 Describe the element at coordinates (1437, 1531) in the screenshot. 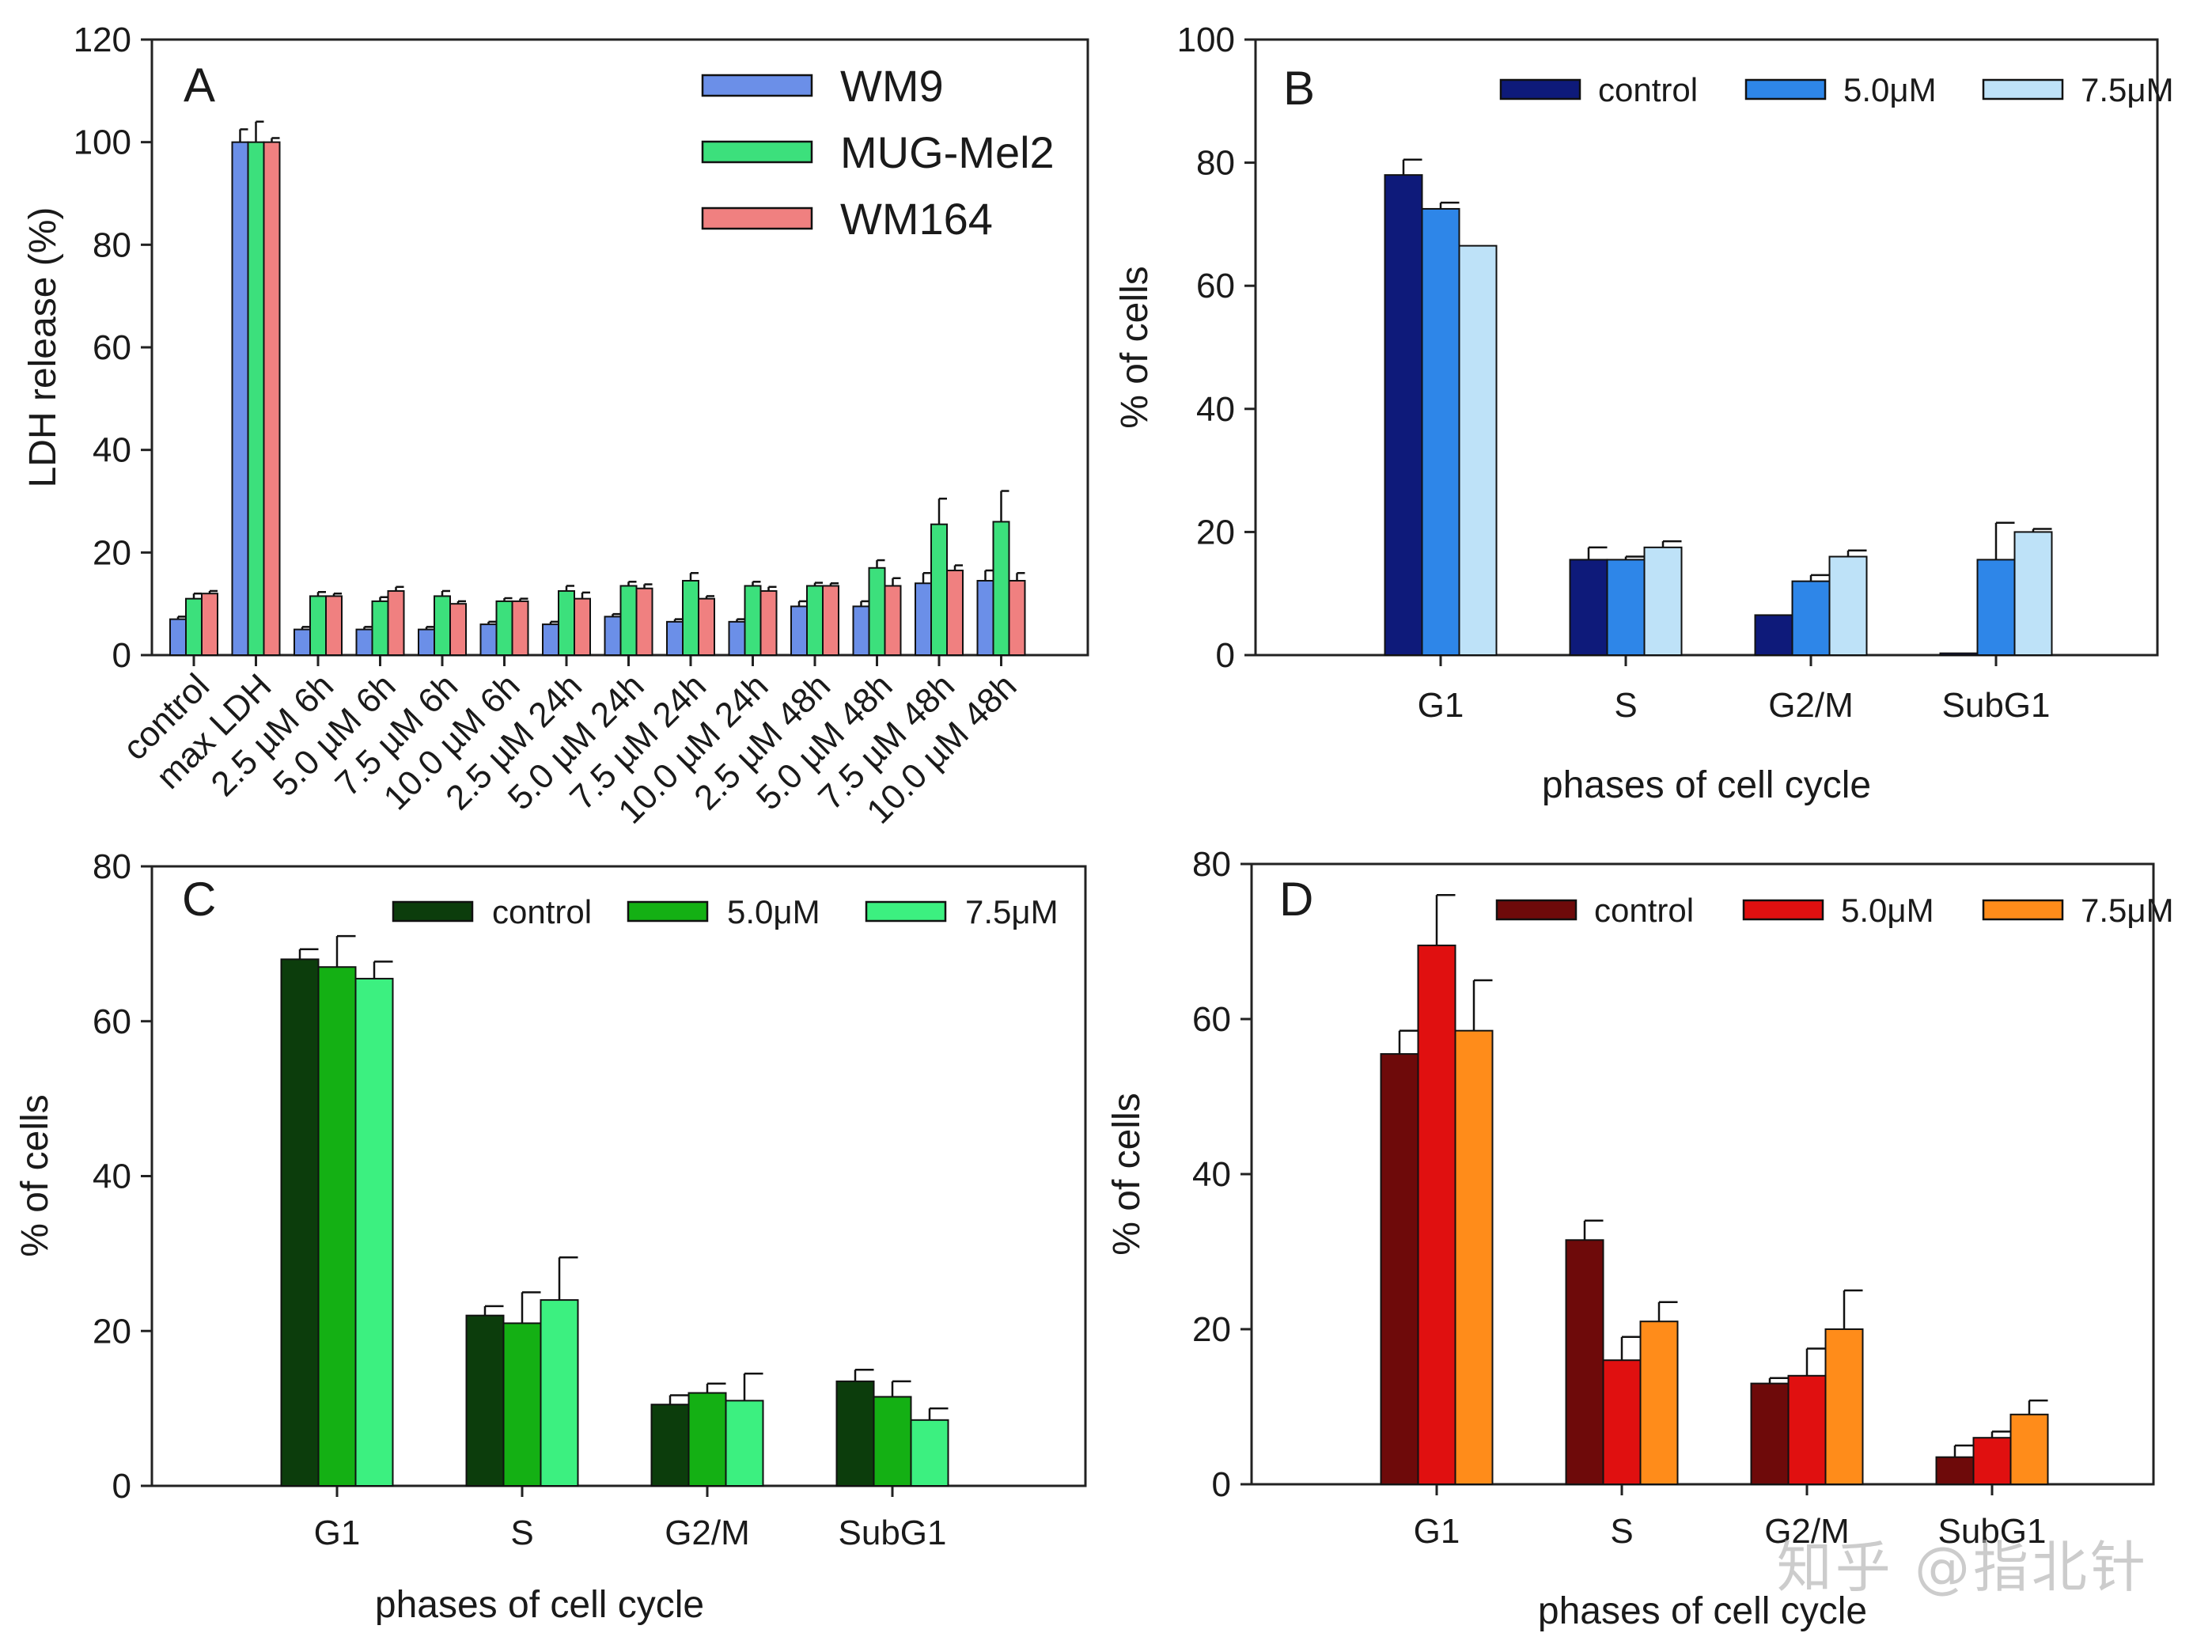

I see `panel-d-xtick-label: G1` at that location.